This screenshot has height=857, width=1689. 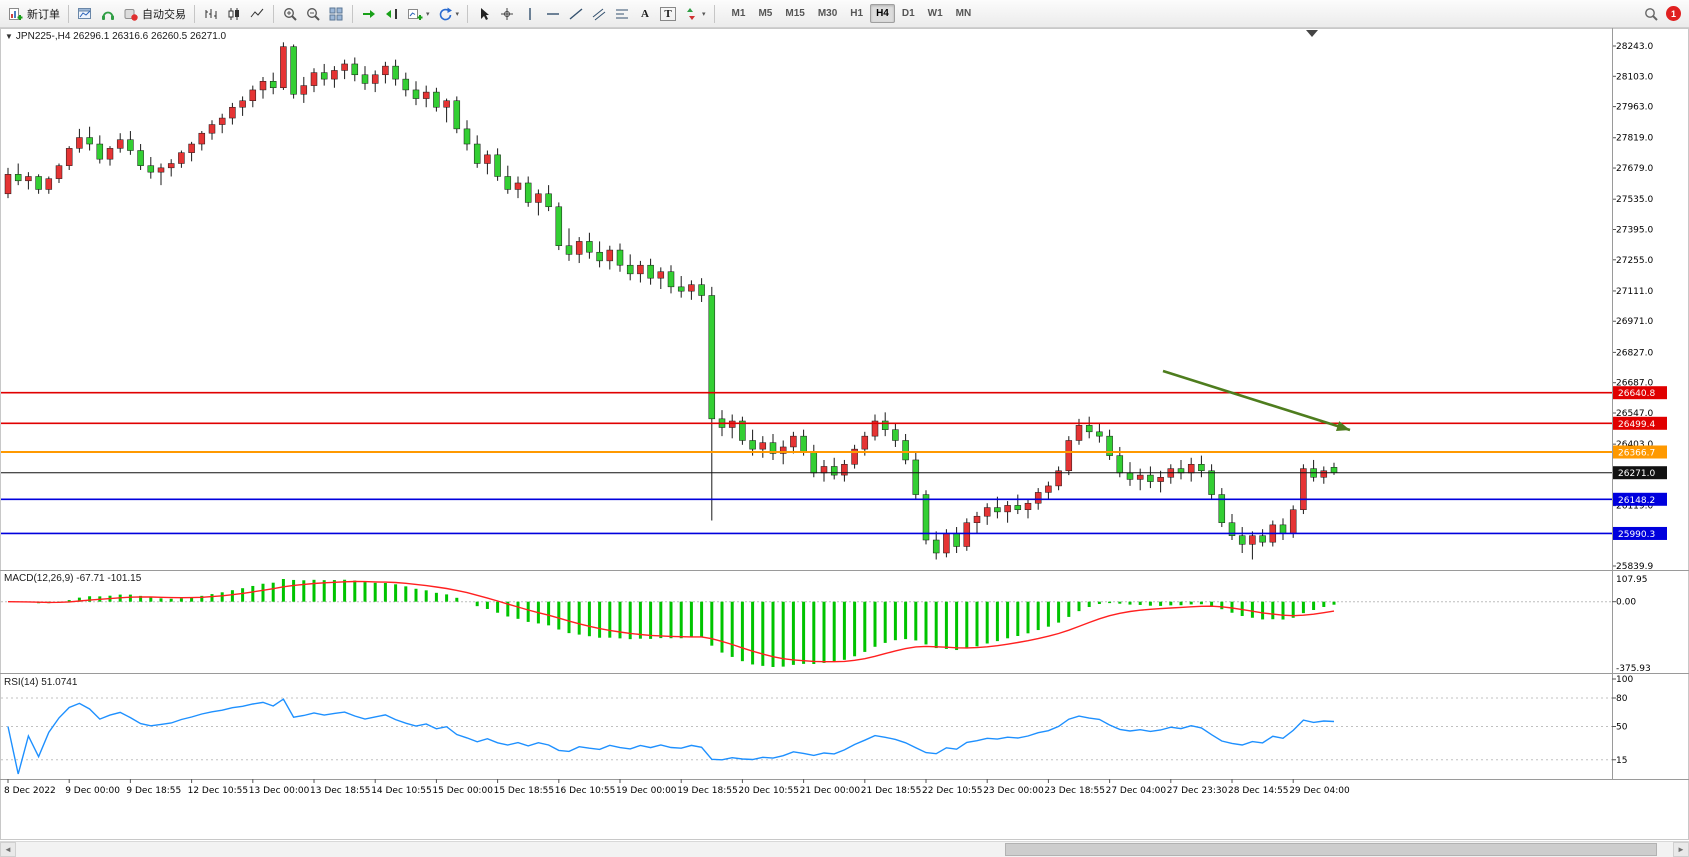 I want to click on timeframe-button-m1: M1, so click(x=738, y=13).